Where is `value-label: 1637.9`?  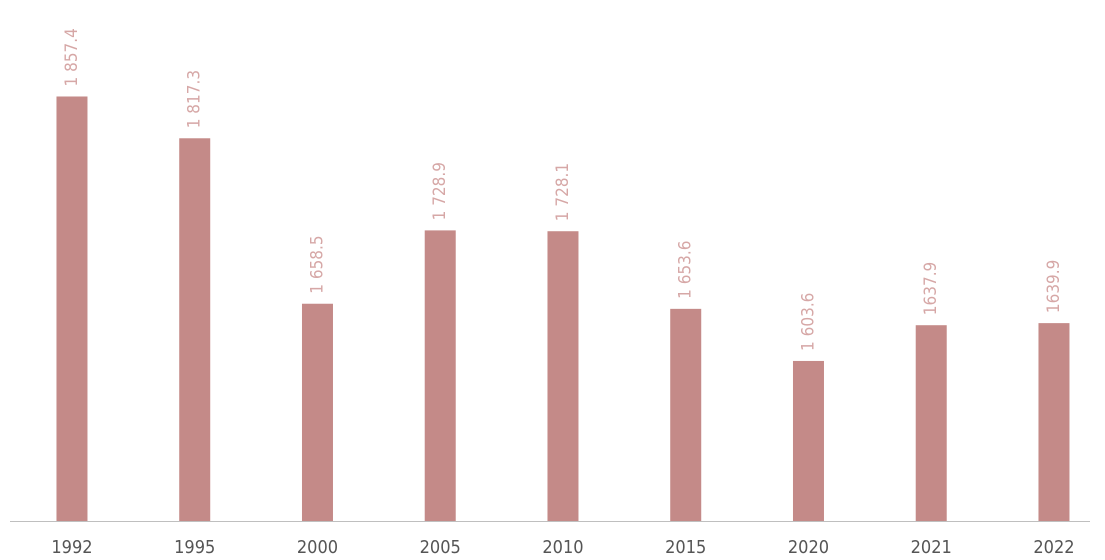 value-label: 1637.9 is located at coordinates (931, 289).